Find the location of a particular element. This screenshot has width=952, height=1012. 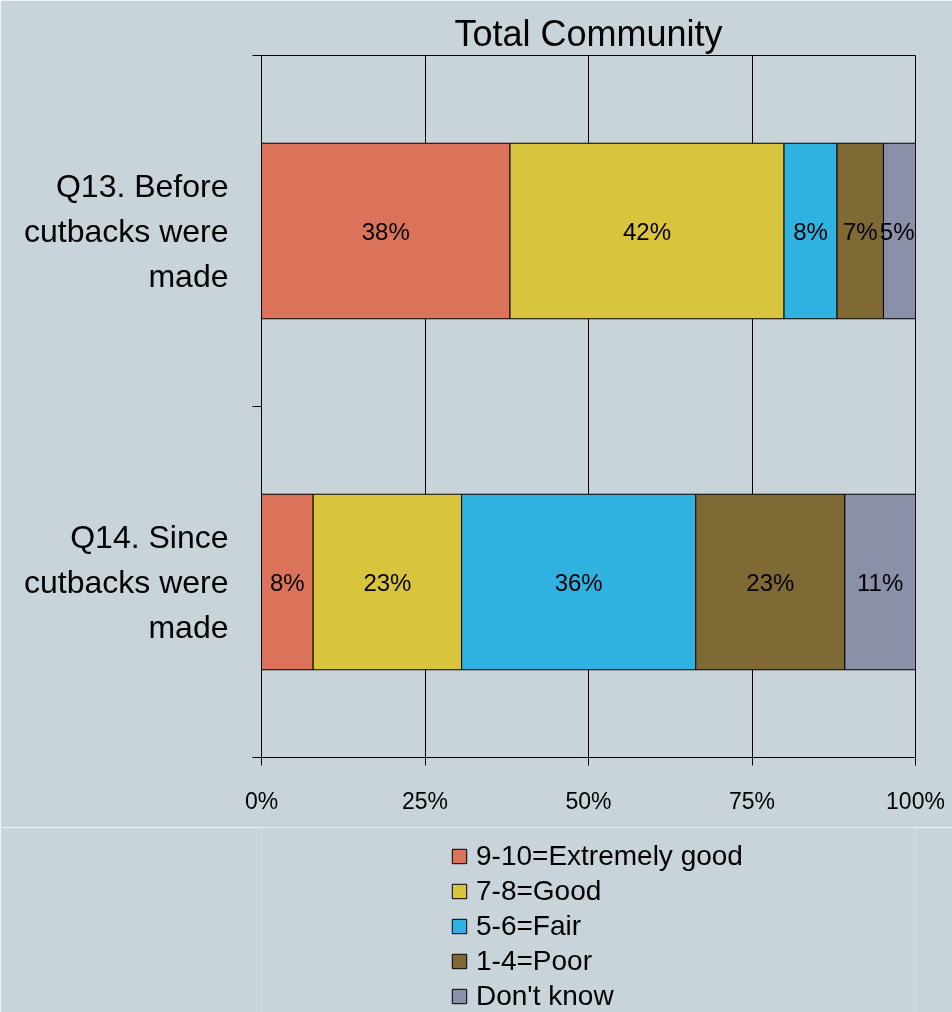

y-tick-label: Q13. Before cutbacks were made is located at coordinates (126, 231).